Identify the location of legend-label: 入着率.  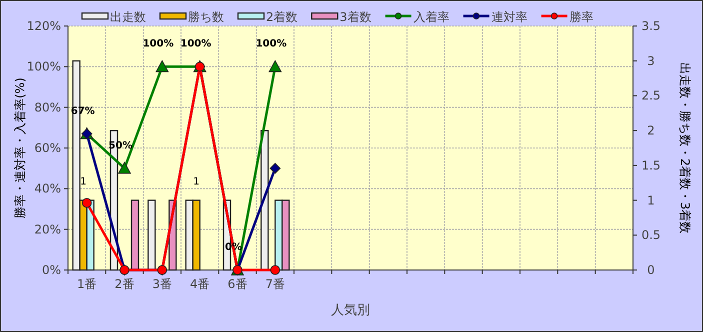
(431, 17).